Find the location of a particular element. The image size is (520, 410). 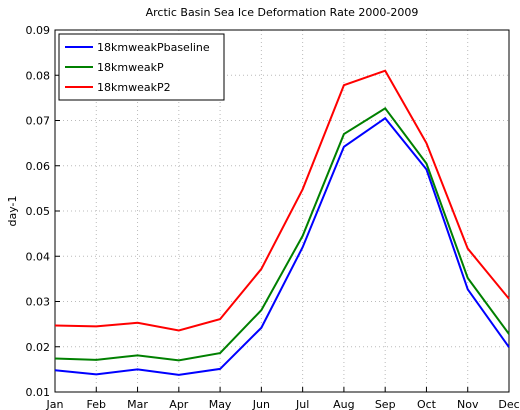

x-tick-label: Aug is located at coordinates (343, 404).